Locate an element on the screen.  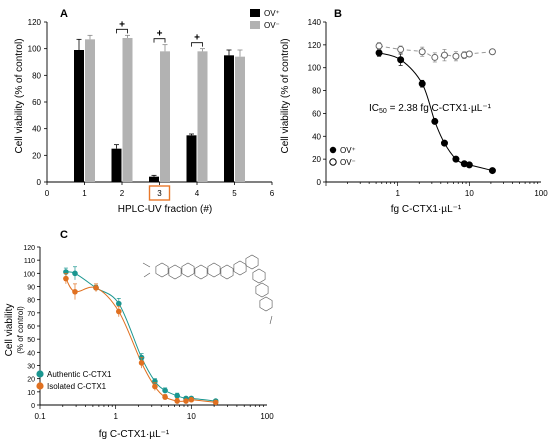
panel-label-b: B is located at coordinates (338, 14).